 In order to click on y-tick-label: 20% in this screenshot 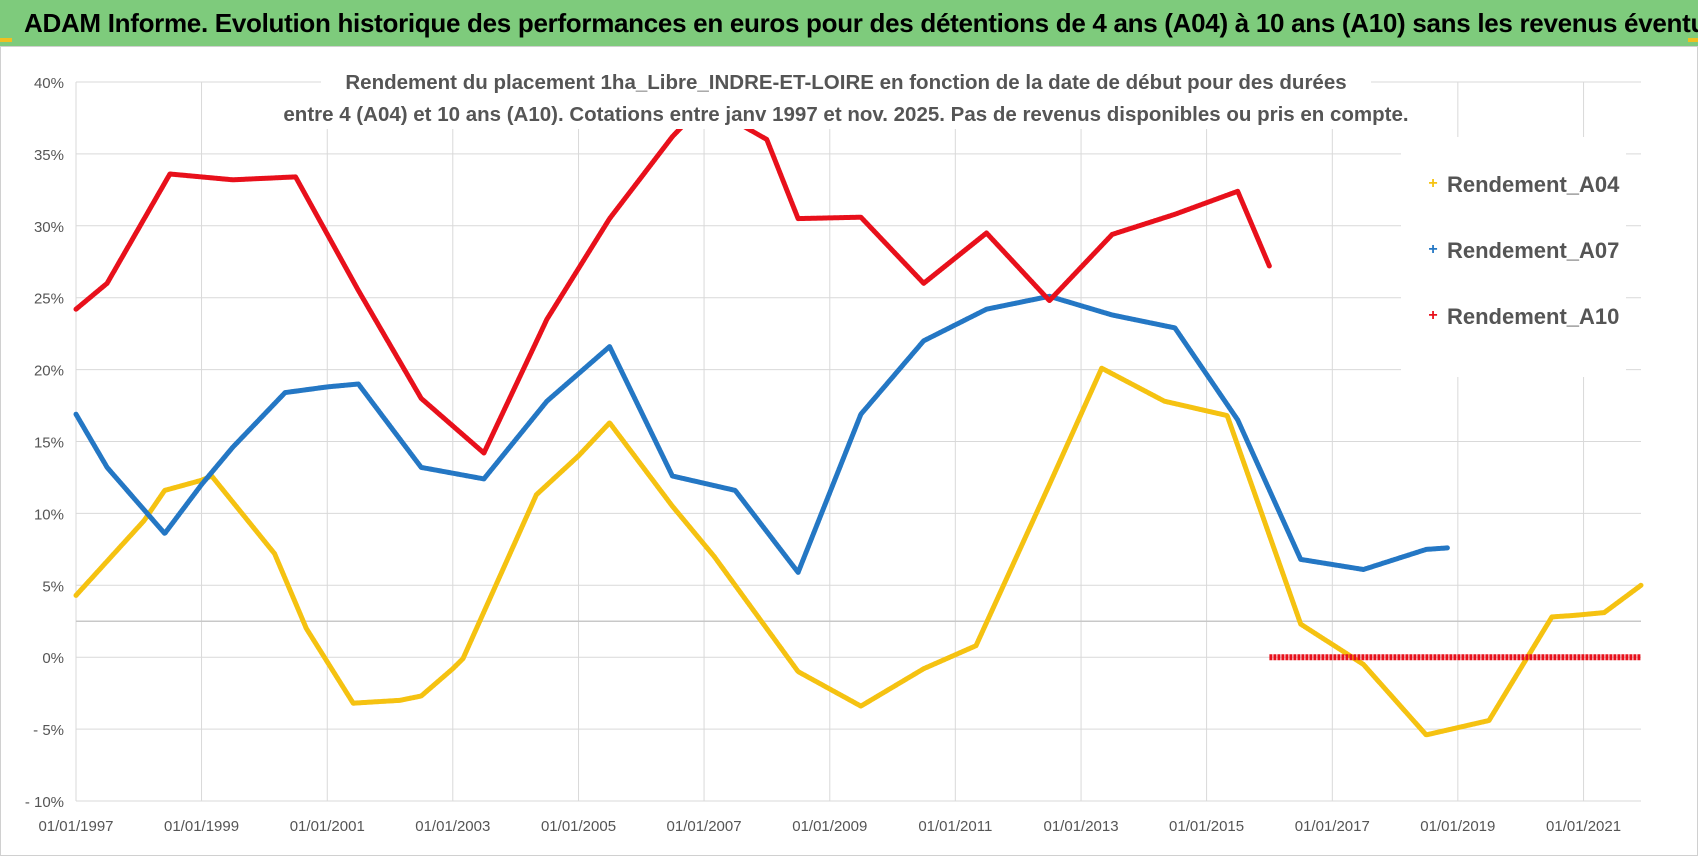, I will do `click(49, 371)`.